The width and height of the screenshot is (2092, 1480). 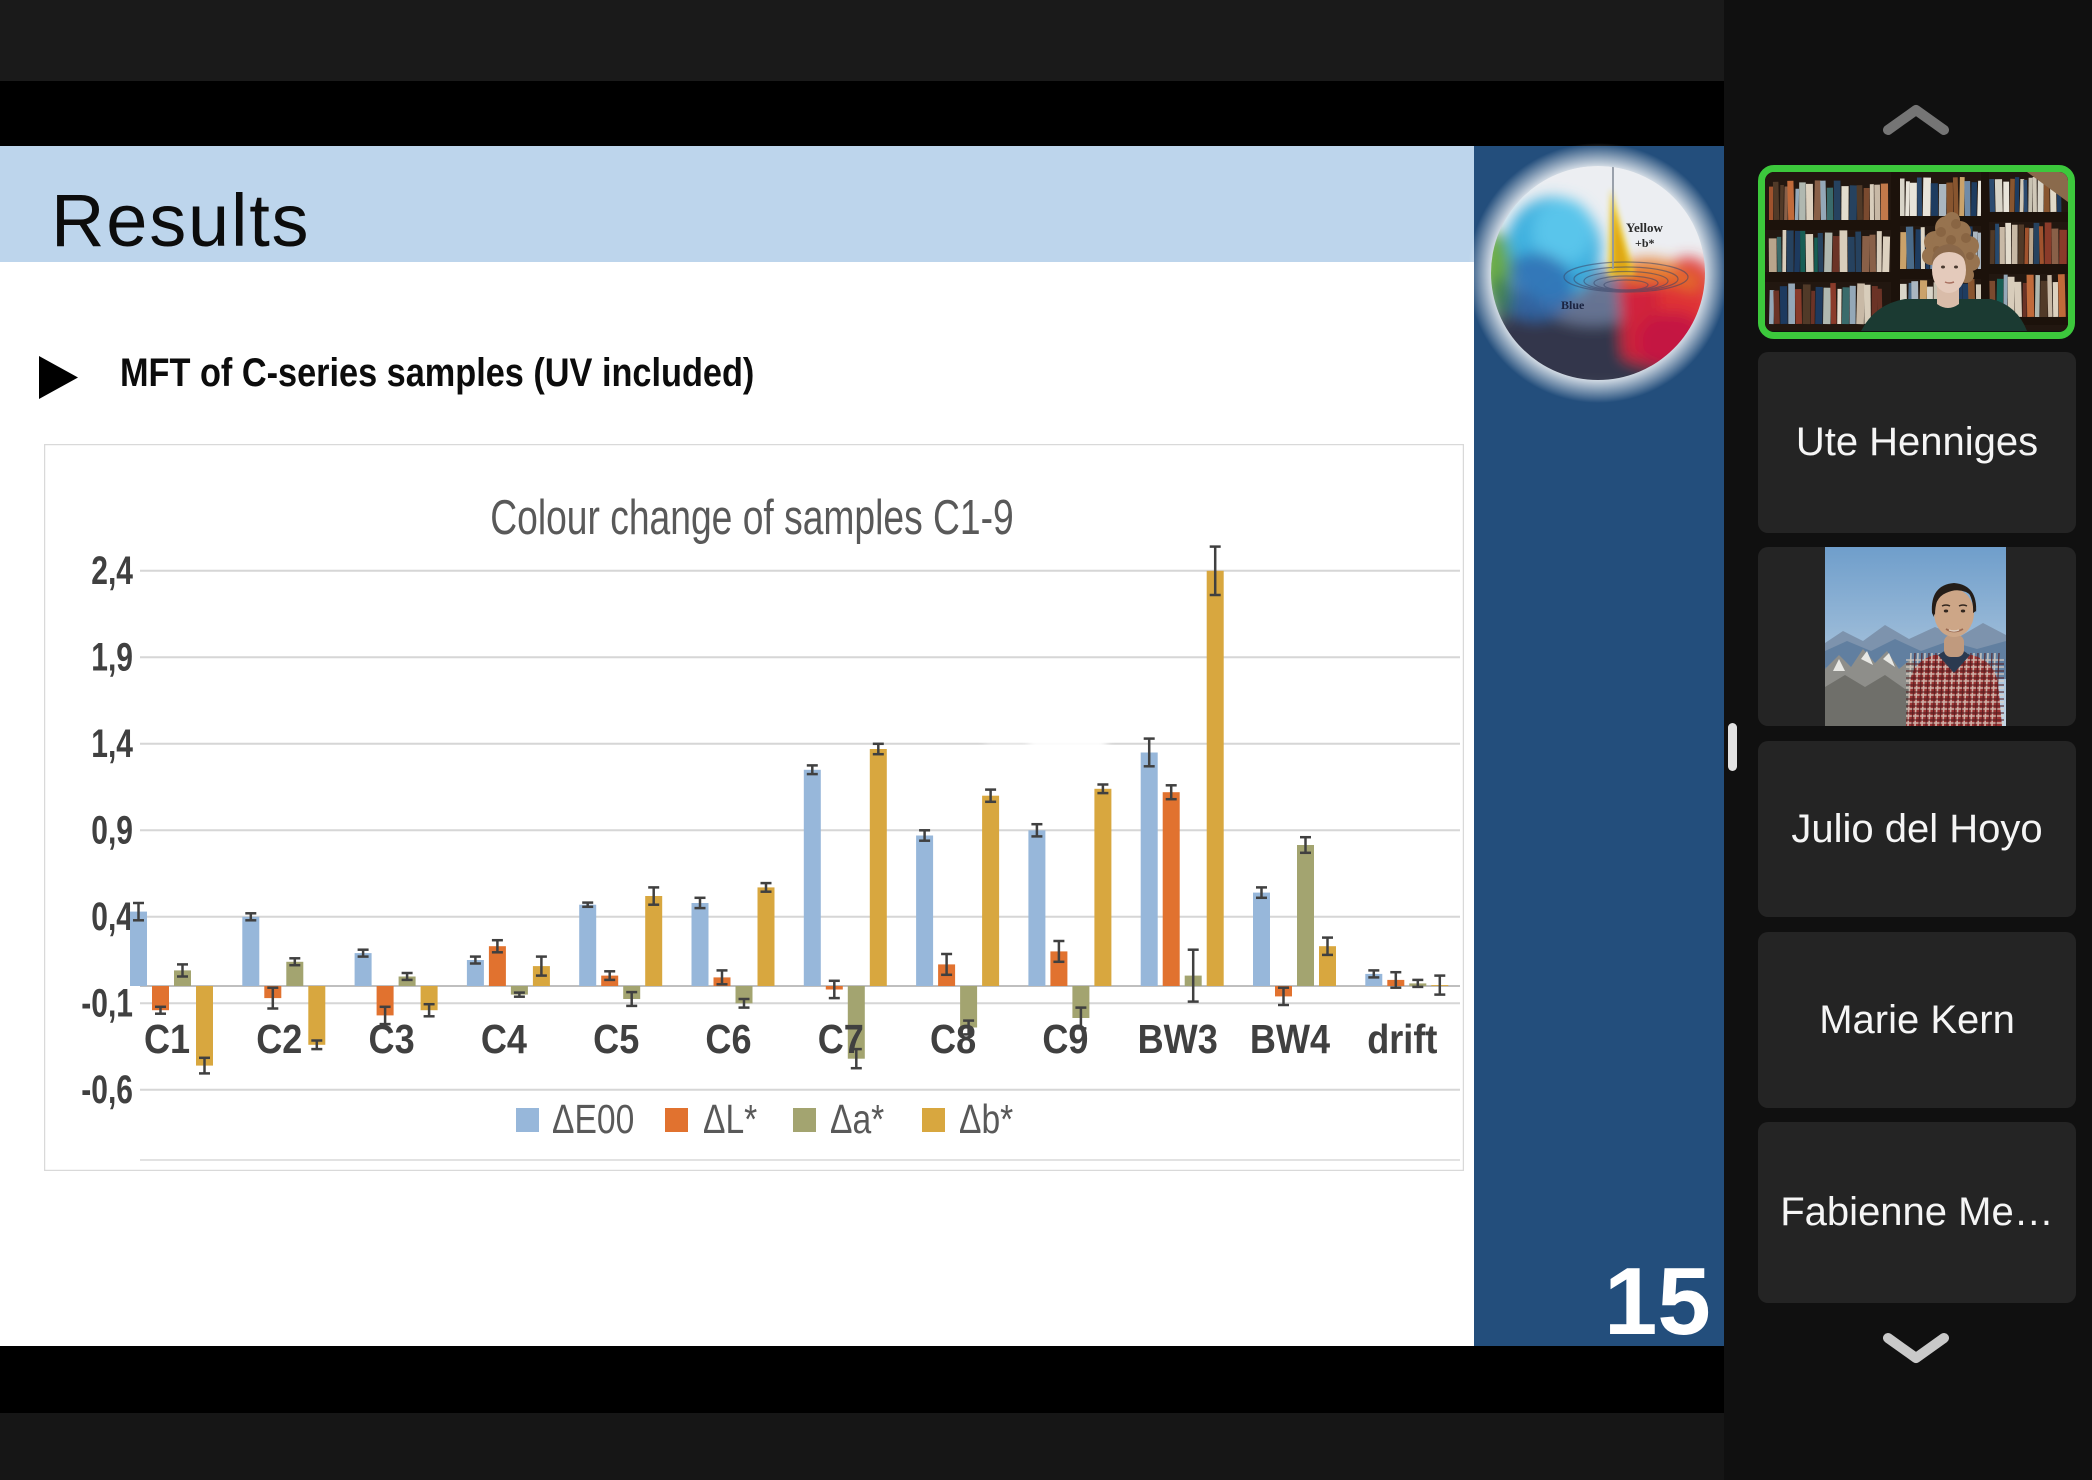 What do you see at coordinates (112, 571) in the screenshot?
I see `svg-text: 2,4` at bounding box center [112, 571].